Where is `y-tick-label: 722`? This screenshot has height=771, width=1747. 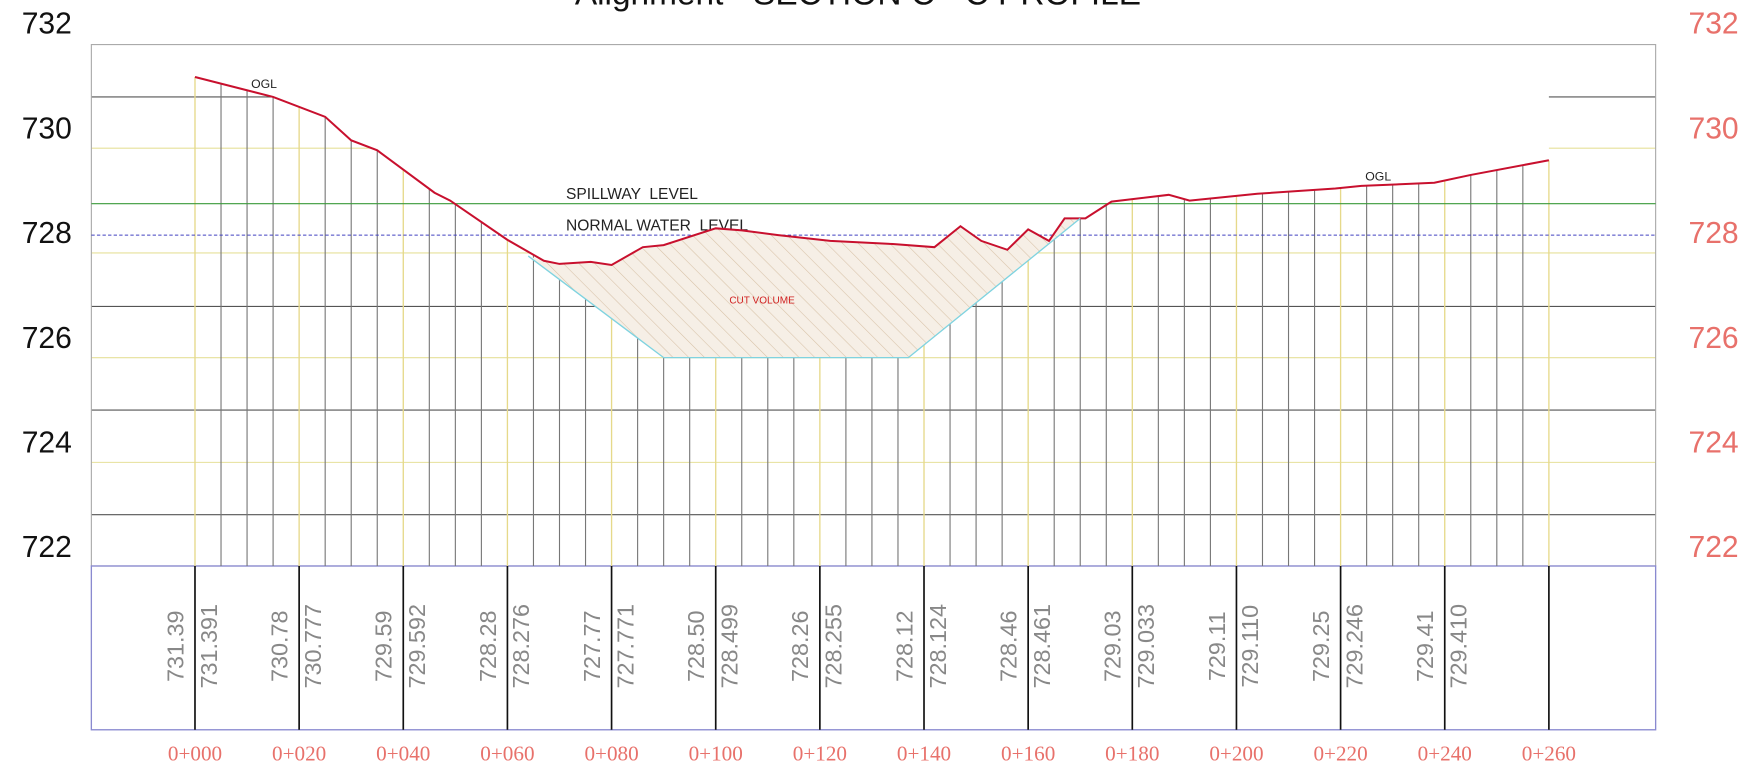
y-tick-label: 722 is located at coordinates (47, 547).